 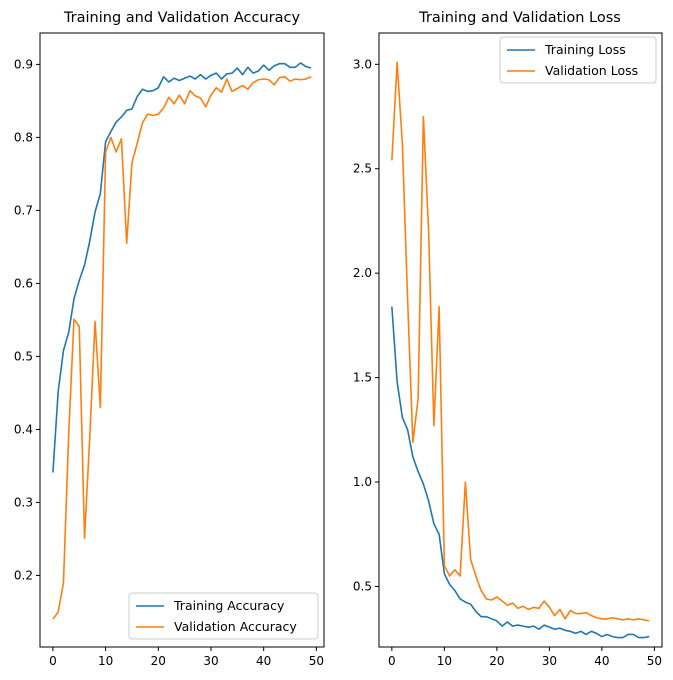 What do you see at coordinates (366, 325) in the screenshot?
I see `loss-y-ticks: 0.5 1.0 1.5 2.0 2.5 3.0` at bounding box center [366, 325].